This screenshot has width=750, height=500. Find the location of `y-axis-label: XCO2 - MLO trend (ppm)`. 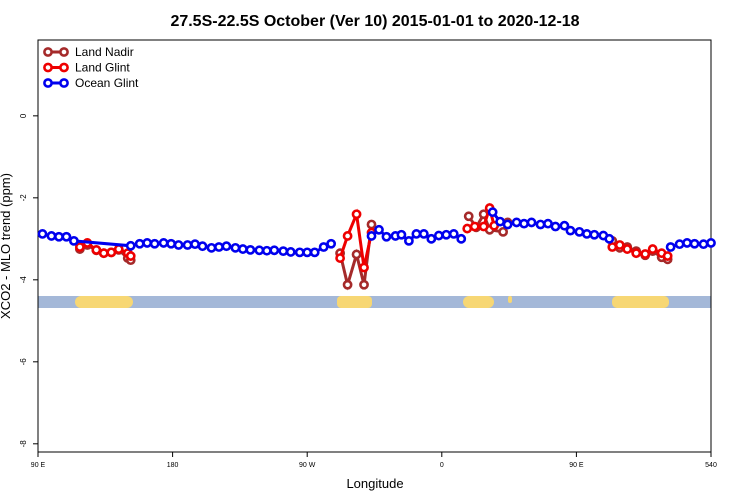

y-axis-label: XCO2 - MLO trend (ppm) is located at coordinates (6, 246).